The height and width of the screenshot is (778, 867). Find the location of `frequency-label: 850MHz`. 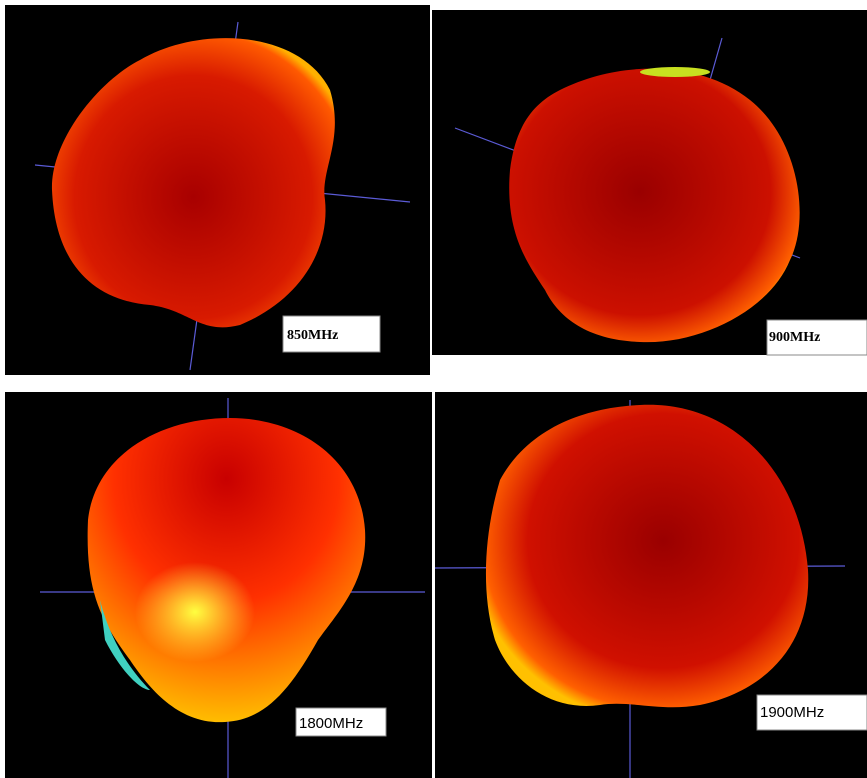

frequency-label: 850MHz is located at coordinates (312, 335).